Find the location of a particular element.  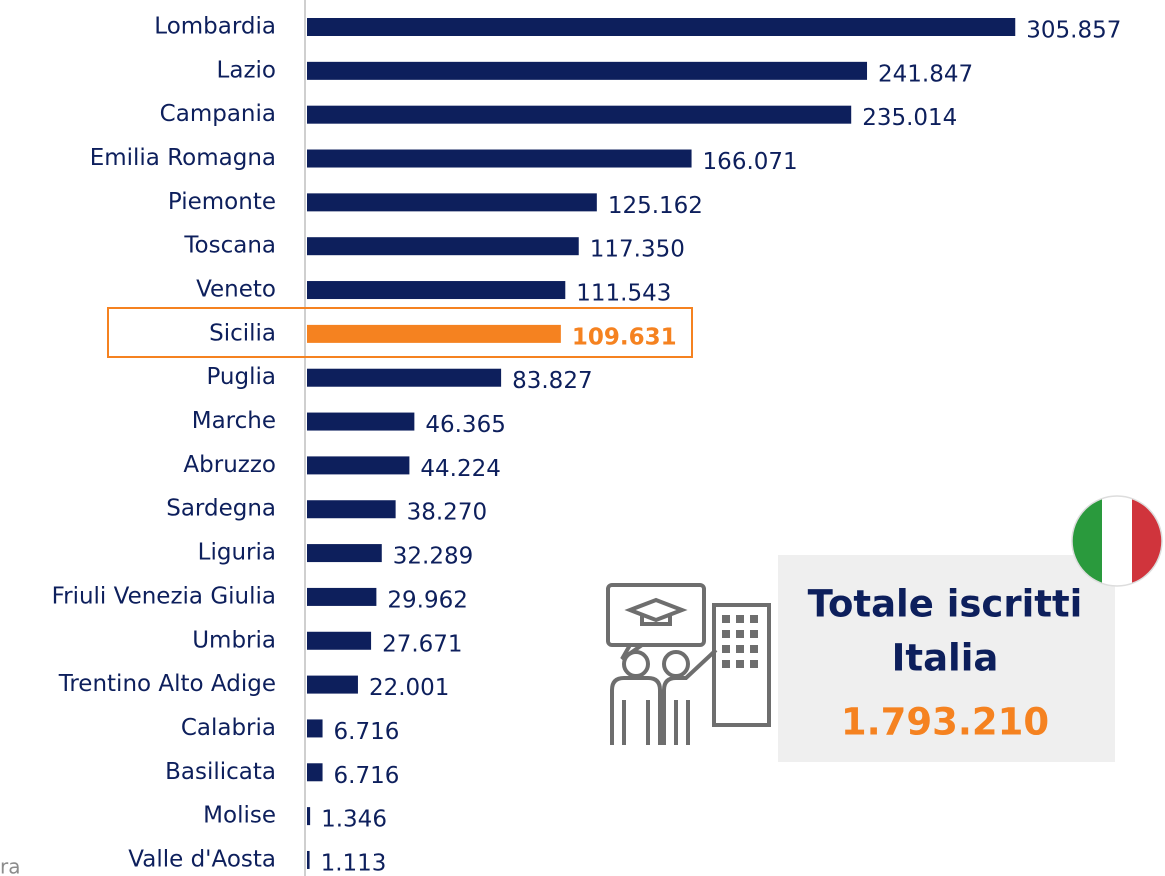

category-label: Lazio is located at coordinates (246, 70).